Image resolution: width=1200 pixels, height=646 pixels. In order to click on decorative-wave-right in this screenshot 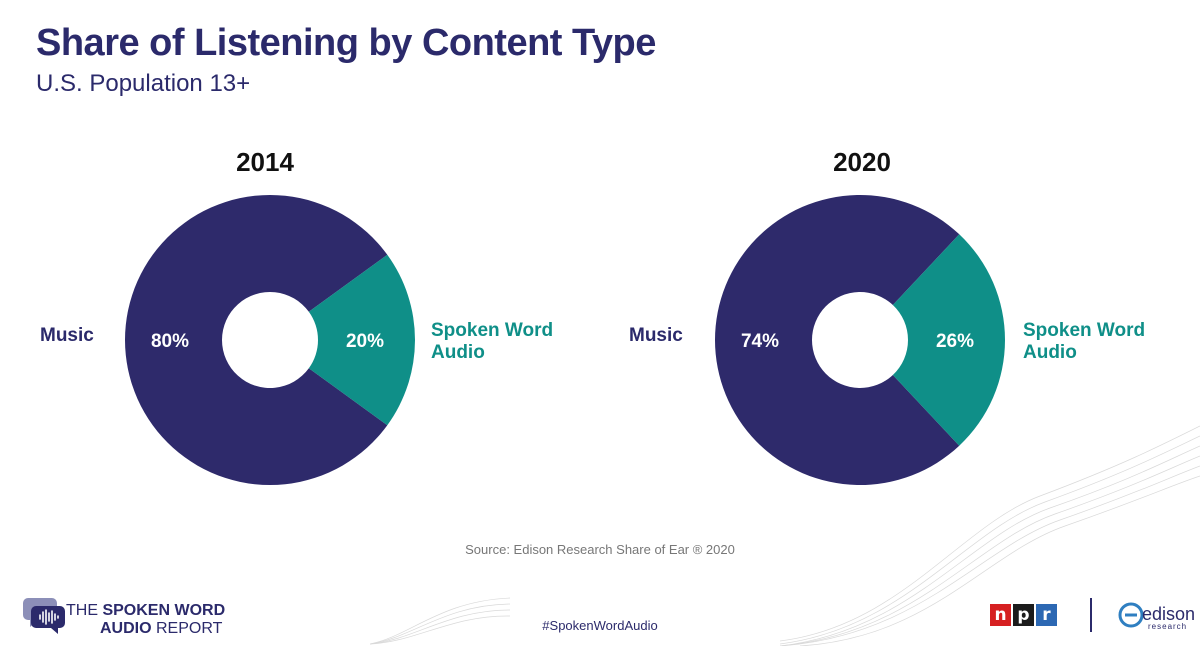, I will do `click(990, 535)`.